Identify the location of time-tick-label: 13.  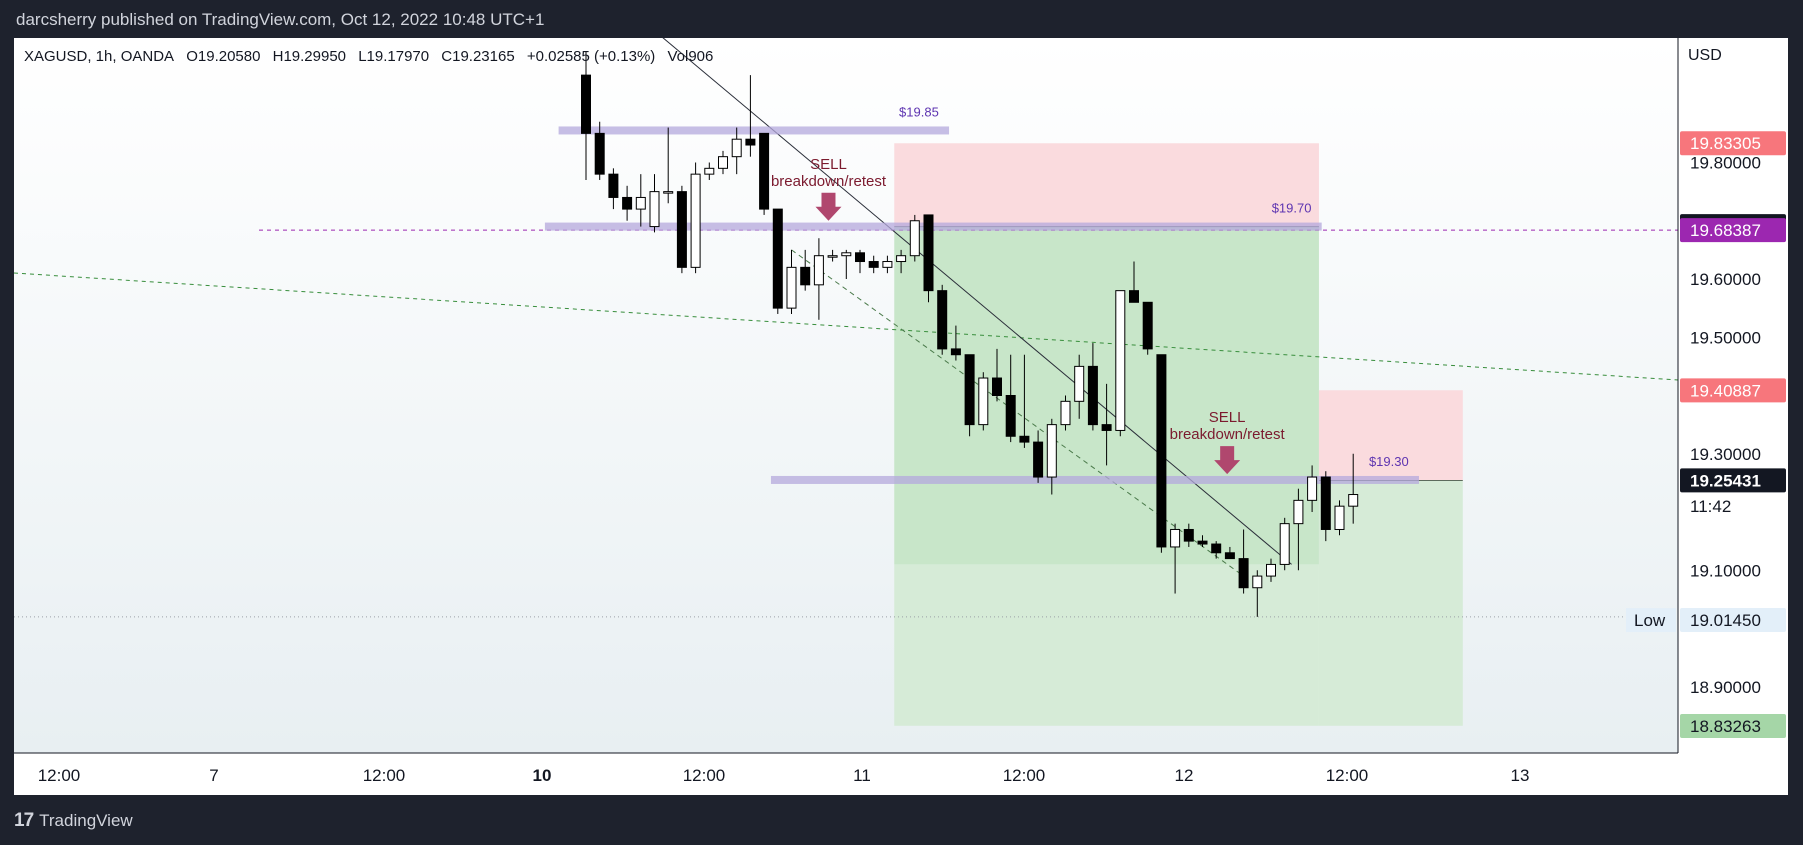
(1520, 775).